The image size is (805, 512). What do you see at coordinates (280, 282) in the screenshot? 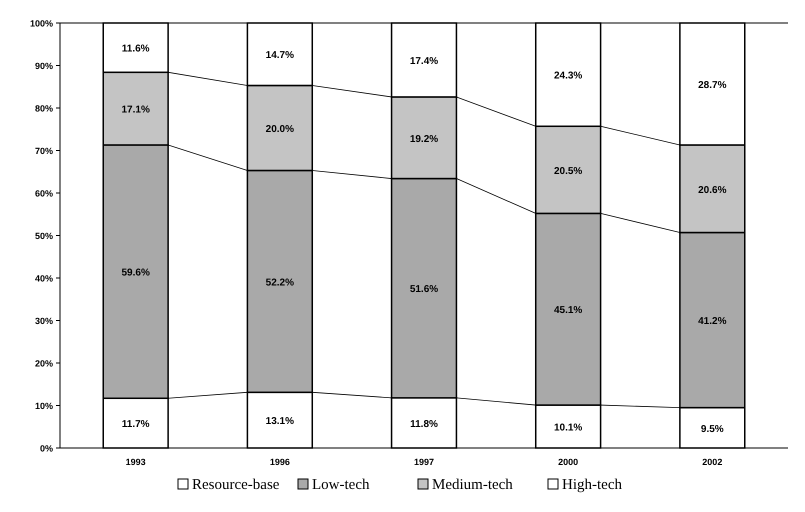
I see `data-label: 52.2%` at bounding box center [280, 282].